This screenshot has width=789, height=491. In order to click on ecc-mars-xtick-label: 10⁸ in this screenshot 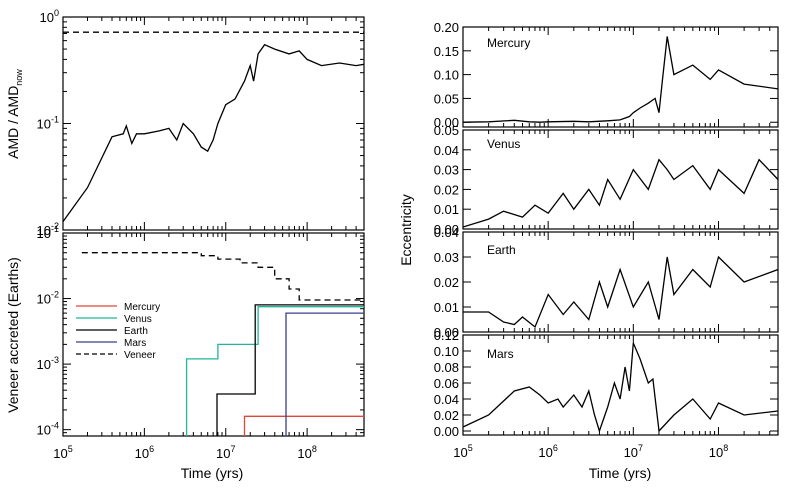, I will do `click(718, 451)`.